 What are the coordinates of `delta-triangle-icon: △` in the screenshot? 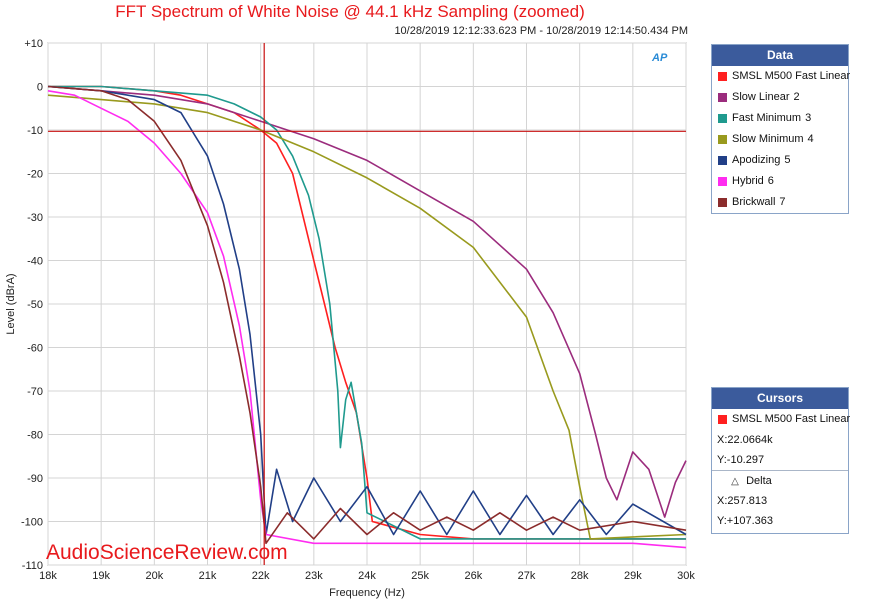 It's located at (735, 481).